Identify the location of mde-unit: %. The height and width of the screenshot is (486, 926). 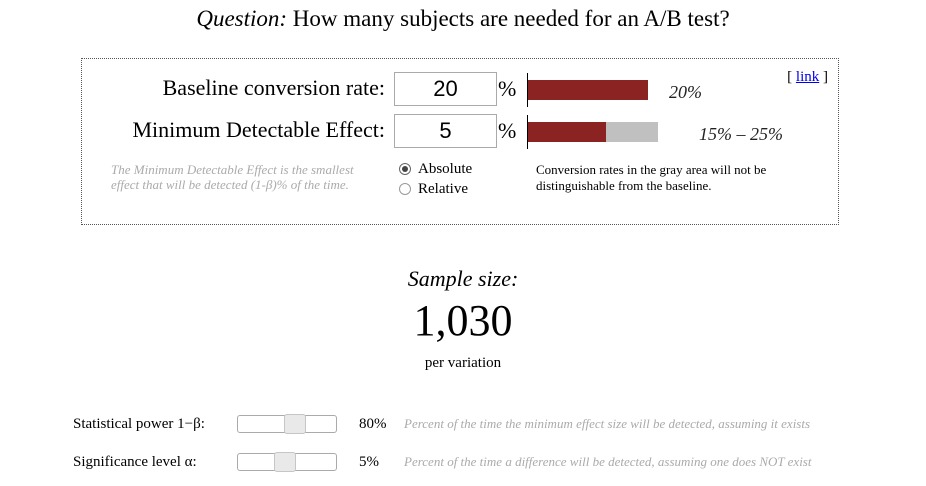
(507, 130).